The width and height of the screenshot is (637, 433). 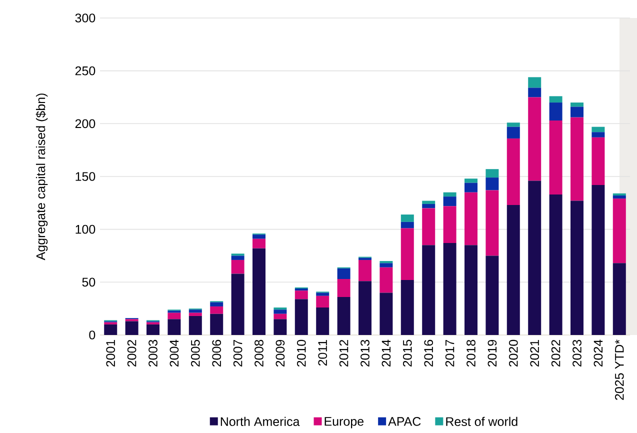 What do you see at coordinates (449, 353) in the screenshot?
I see `x-tick-label: 2017` at bounding box center [449, 353].